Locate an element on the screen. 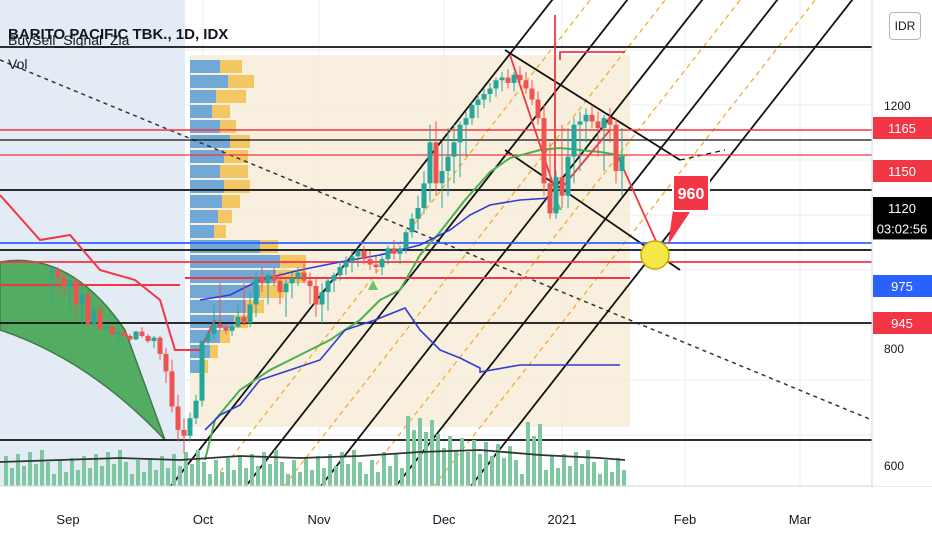 Image resolution: width=932 pixels, height=550 pixels. legend: BuySell_Signal_Zia Vol is located at coordinates (68, 52).